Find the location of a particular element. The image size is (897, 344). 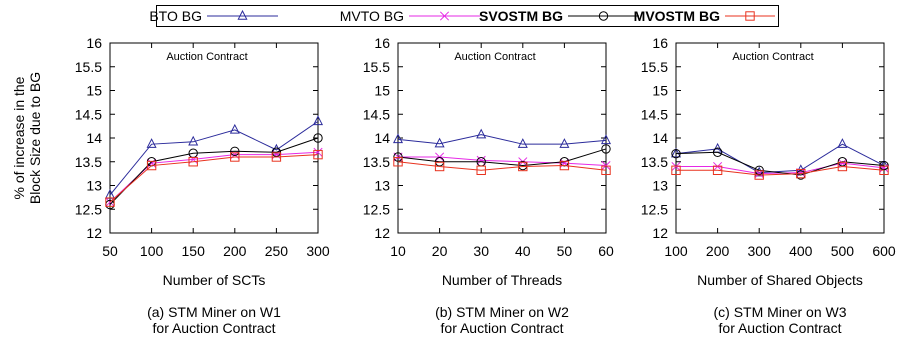

x-tick-label: 10 is located at coordinates (398, 251).